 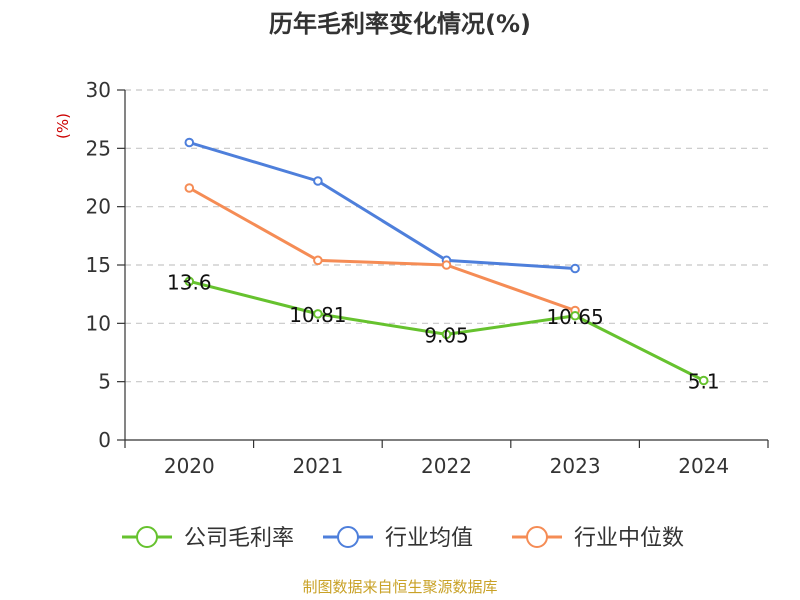 What do you see at coordinates (189, 466) in the screenshot?
I see `x-tick-label: 2020` at bounding box center [189, 466].